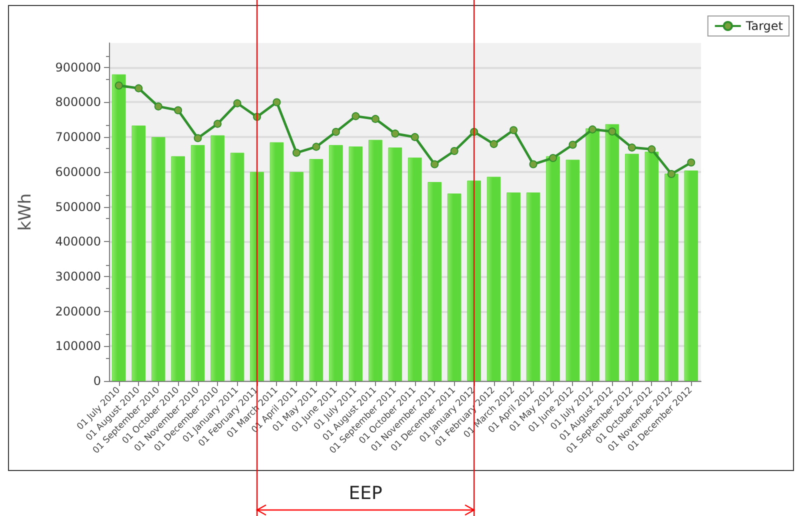 Image resolution: width=796 pixels, height=516 pixels. What do you see at coordinates (764, 26) in the screenshot?
I see `legend-label: Target` at bounding box center [764, 26].